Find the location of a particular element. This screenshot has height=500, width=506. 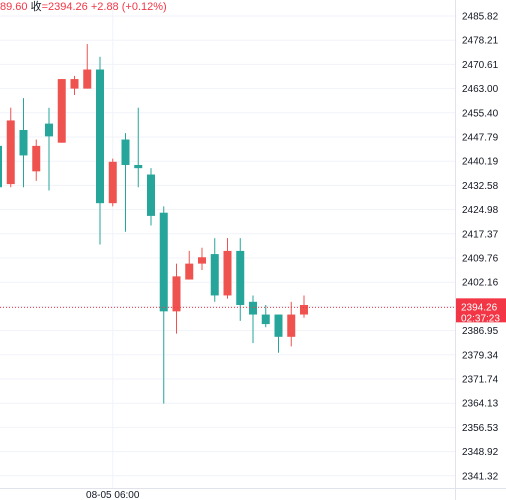

price-tick-label: 2417.37 is located at coordinates (480, 234).